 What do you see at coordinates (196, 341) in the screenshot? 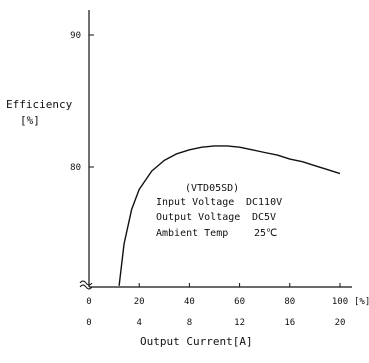
I see `x-axis-label: Output Current[A]` at bounding box center [196, 341].